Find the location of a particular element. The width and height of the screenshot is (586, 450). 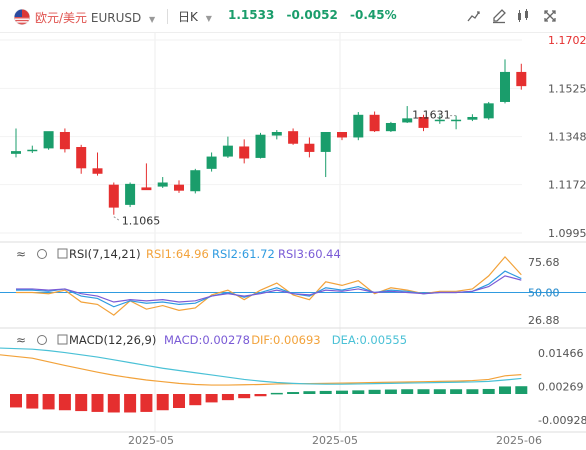

rsi-legend-item: RSI3:60.44 is located at coordinates (309, 254).